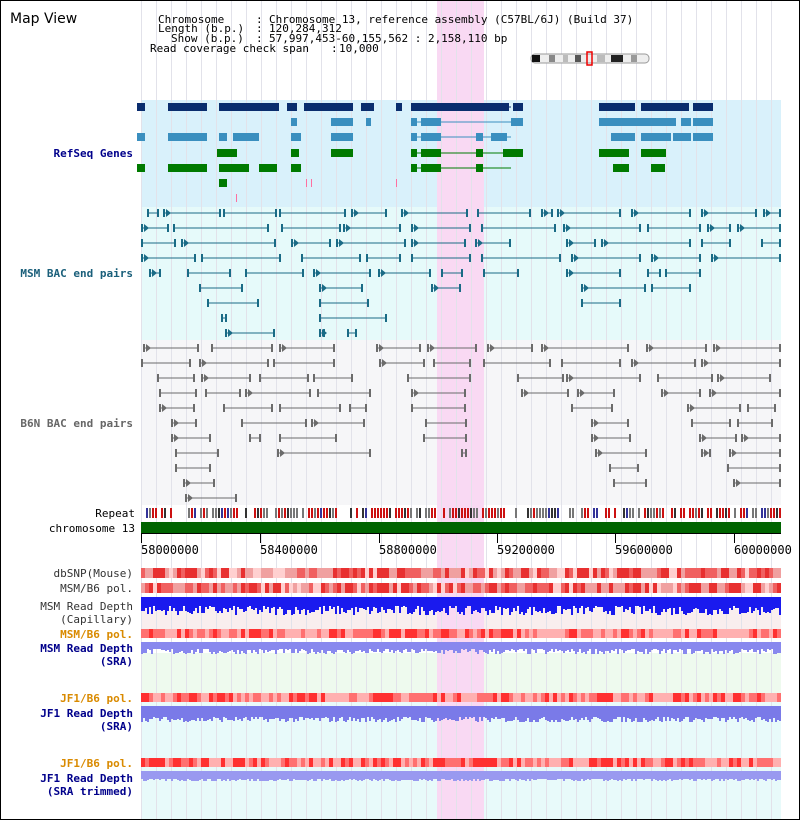 This screenshot has width=800, height=820. Describe the element at coordinates (396, 183) in the screenshot. I see `gene-marker` at that location.